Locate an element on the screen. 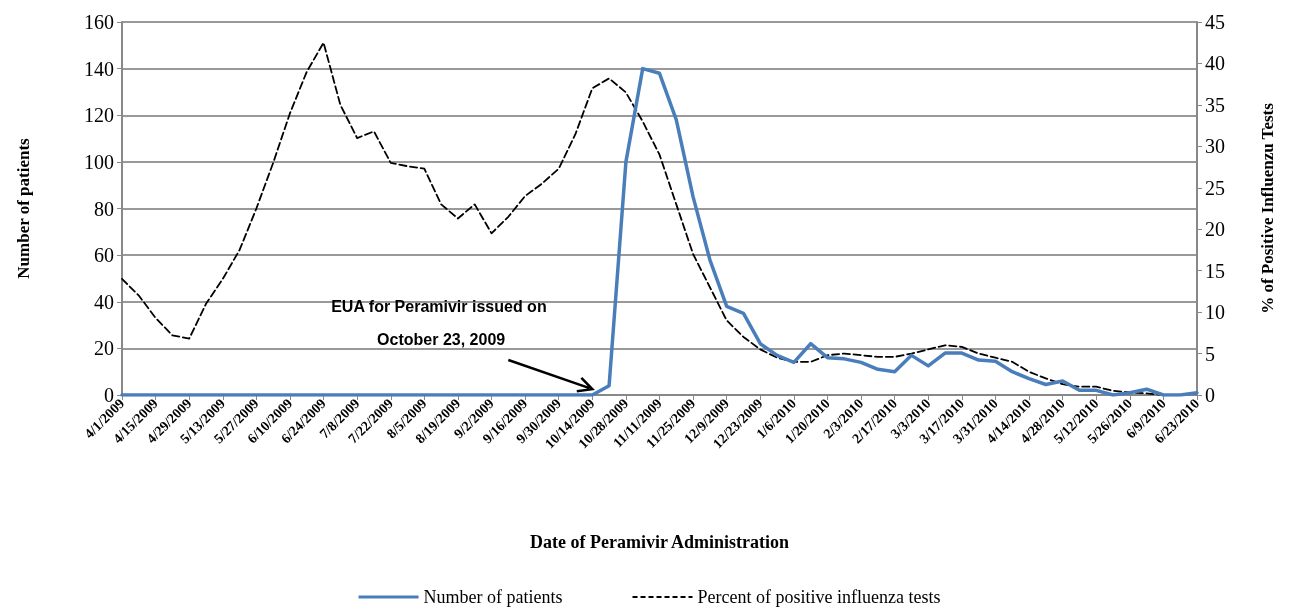 The image size is (1299, 613). legend-label: Number of patients is located at coordinates (493, 597).